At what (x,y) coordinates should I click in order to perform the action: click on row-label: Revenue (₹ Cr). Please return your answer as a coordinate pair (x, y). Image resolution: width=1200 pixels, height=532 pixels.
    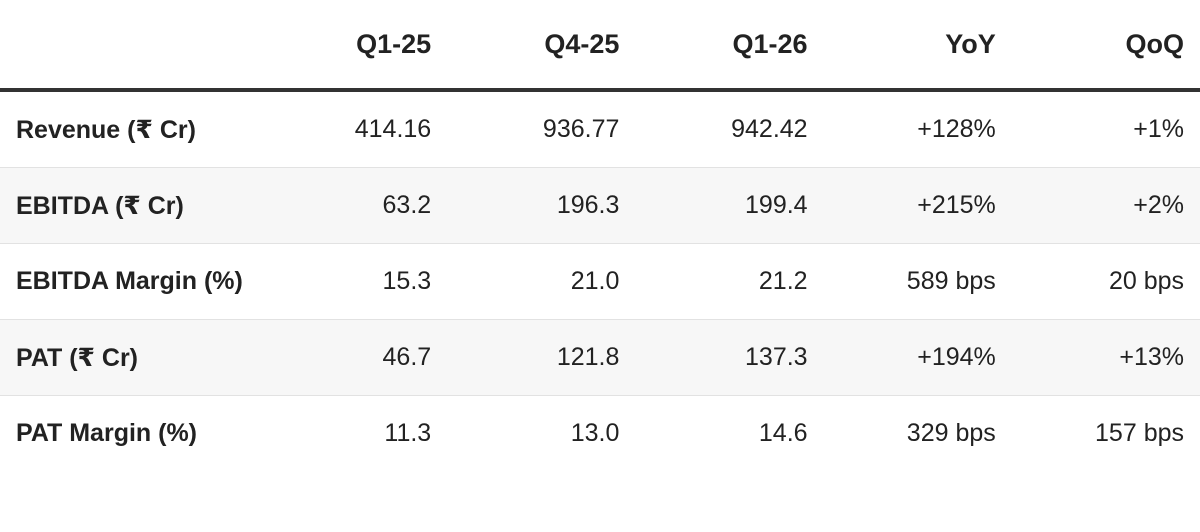
    Looking at the image, I should click on (130, 129).